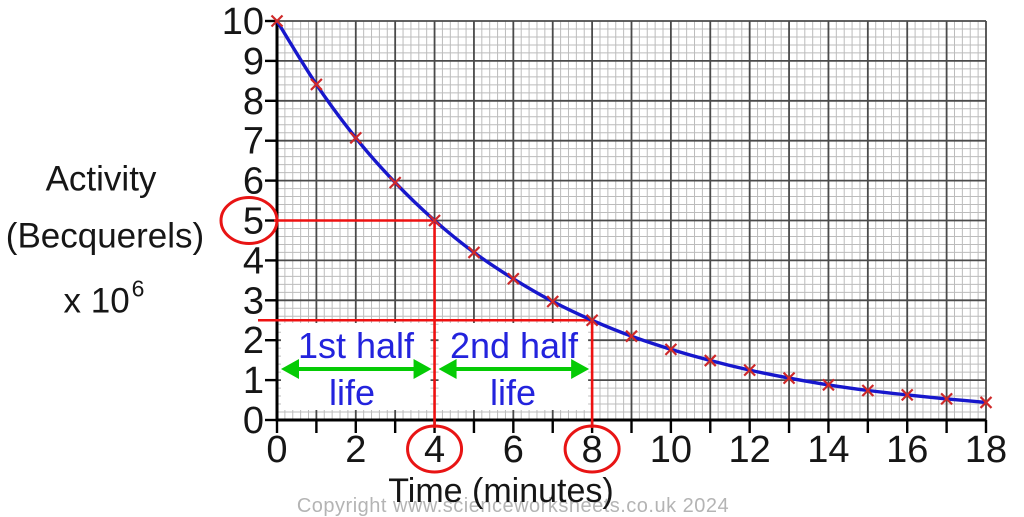 This screenshot has width=1024, height=517. I want to click on y-axis-title-line3: x 106, so click(104, 299).